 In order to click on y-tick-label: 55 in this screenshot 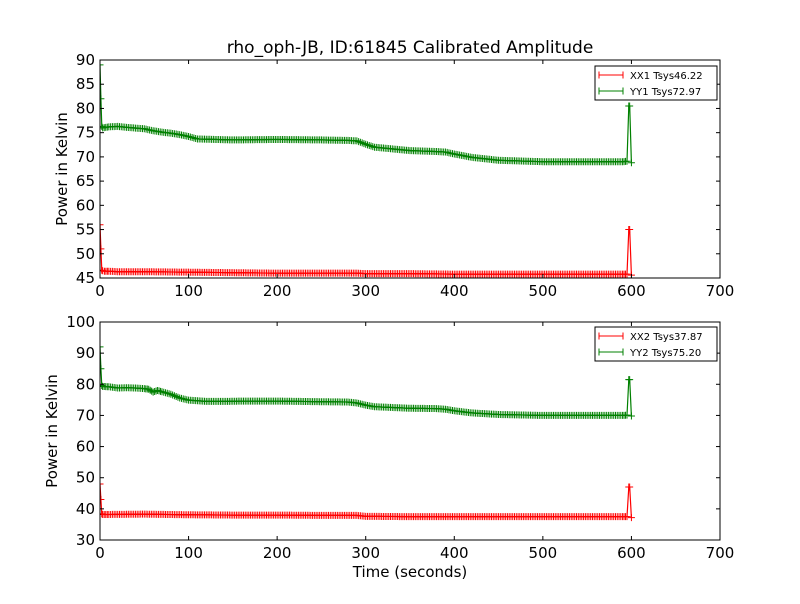, I will do `click(85, 230)`.